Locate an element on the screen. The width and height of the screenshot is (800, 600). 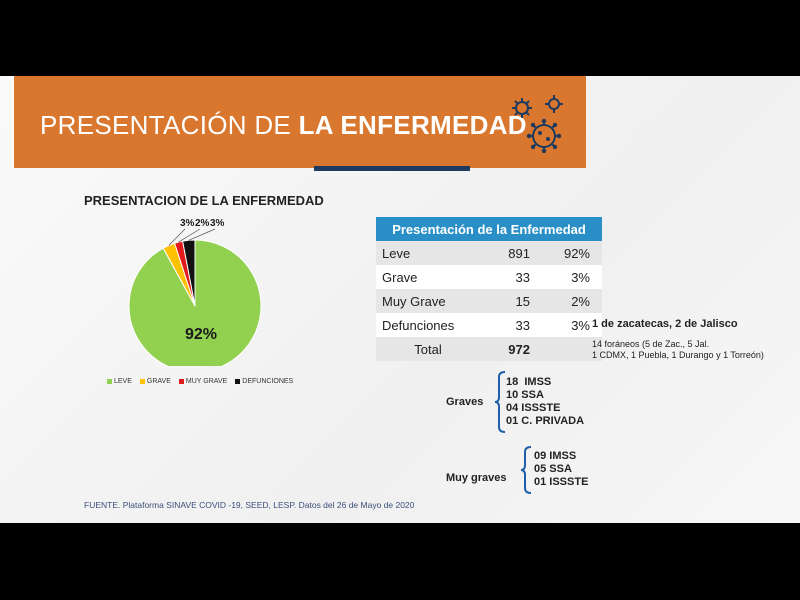
row-label: Grave is located at coordinates (425, 277).